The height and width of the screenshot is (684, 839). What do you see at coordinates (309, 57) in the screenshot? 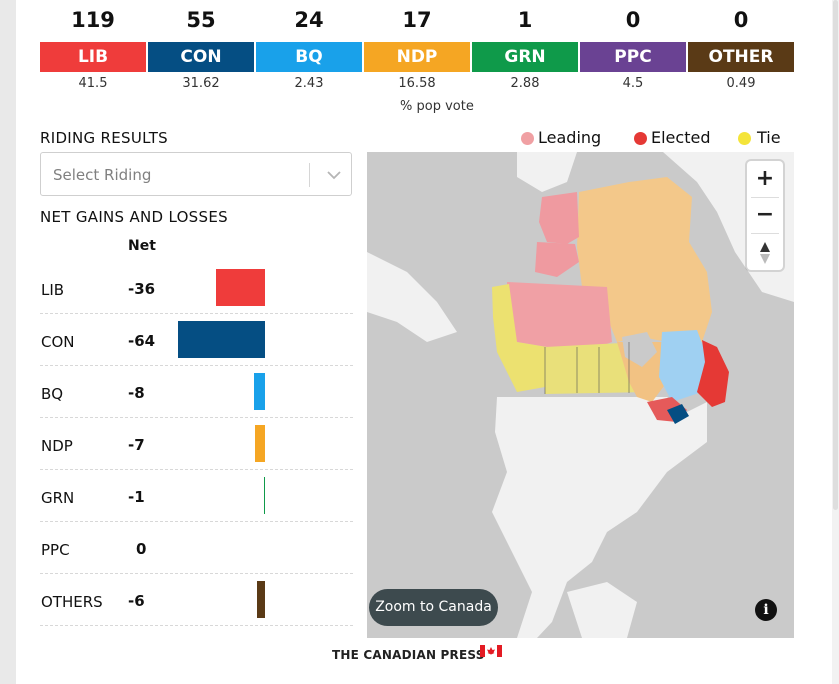
I see `party-badge: BQ` at bounding box center [309, 57].